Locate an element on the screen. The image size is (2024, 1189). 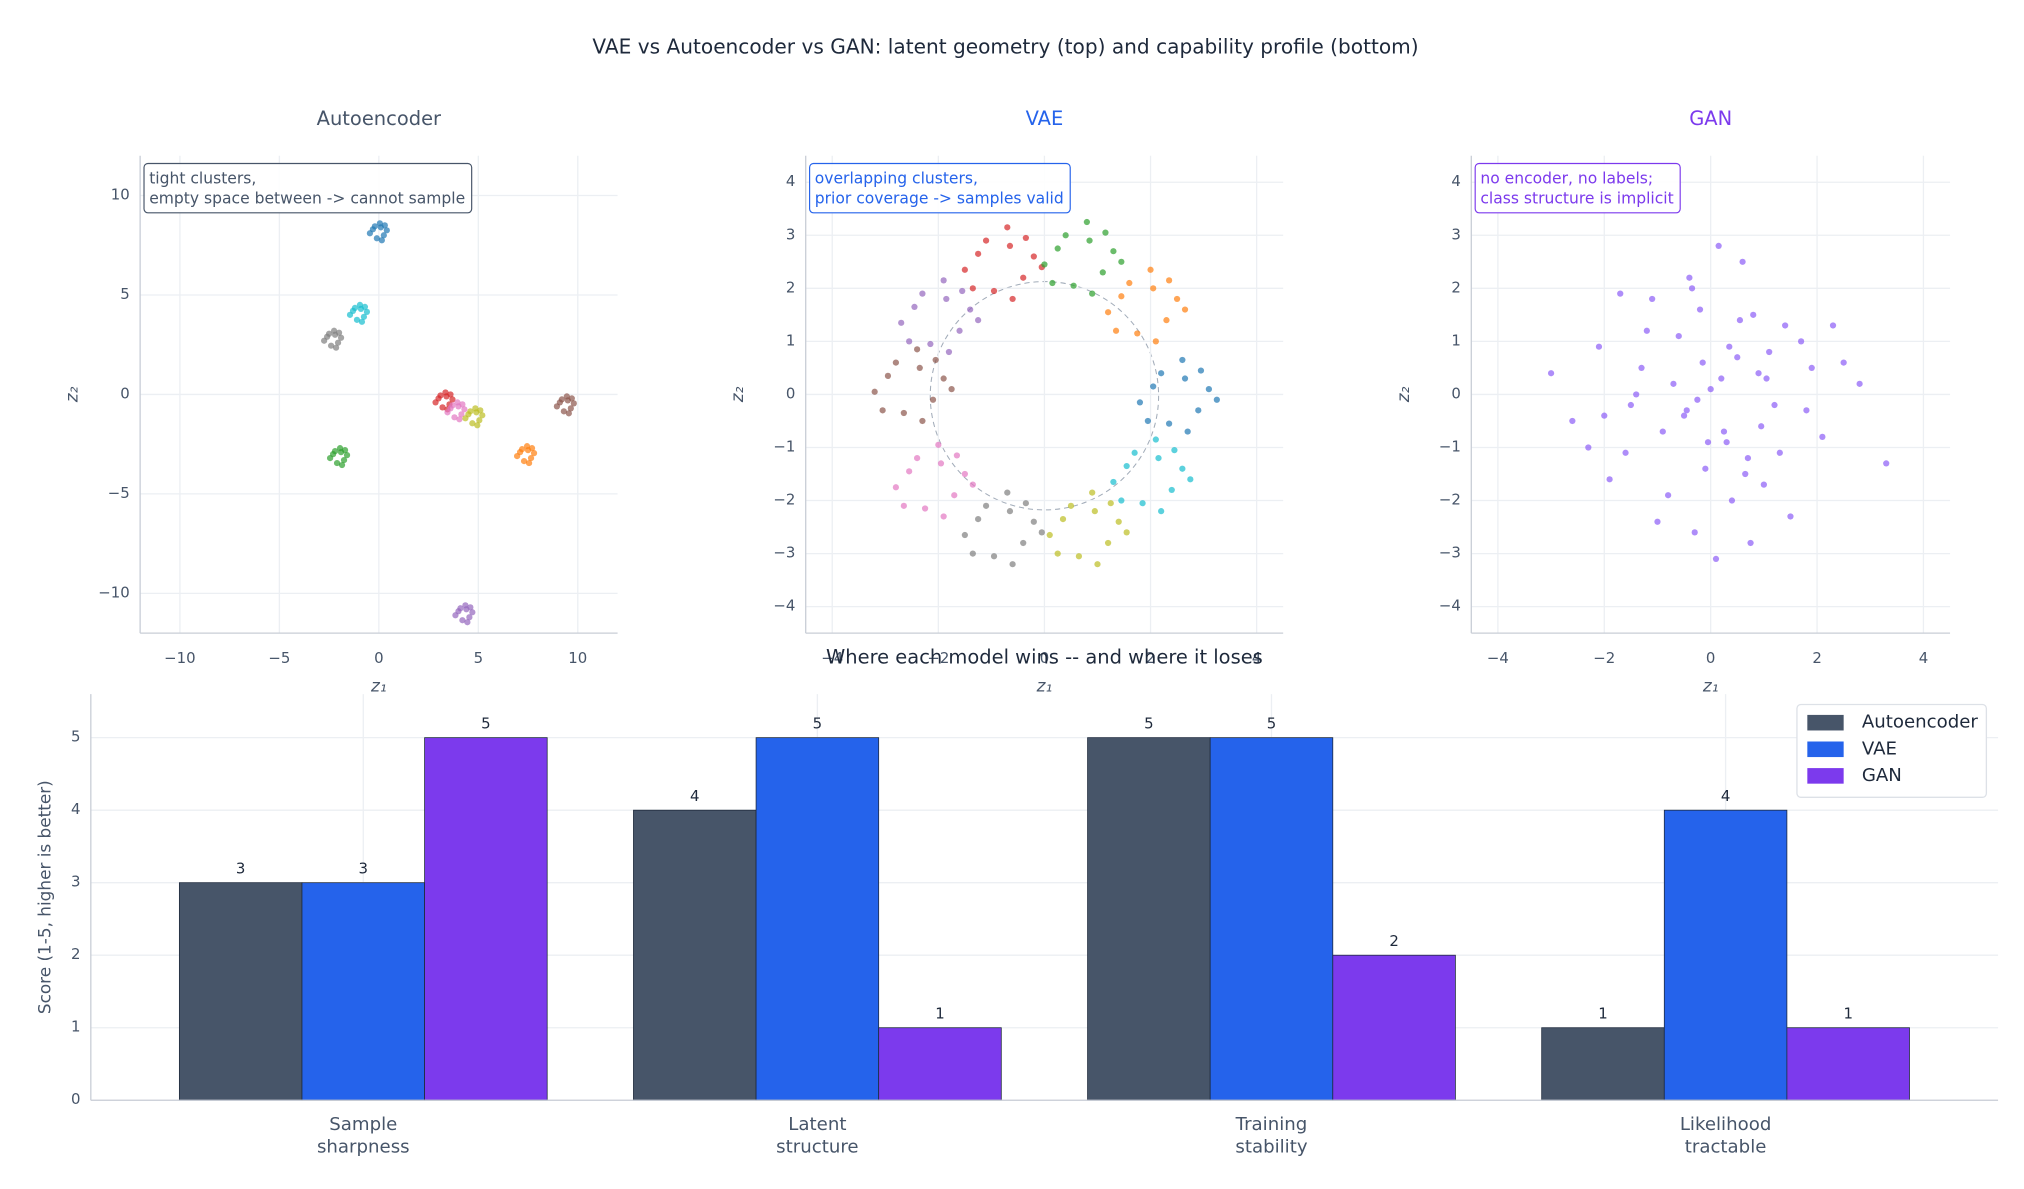
y-tick-label: −10 is located at coordinates (113, 592).